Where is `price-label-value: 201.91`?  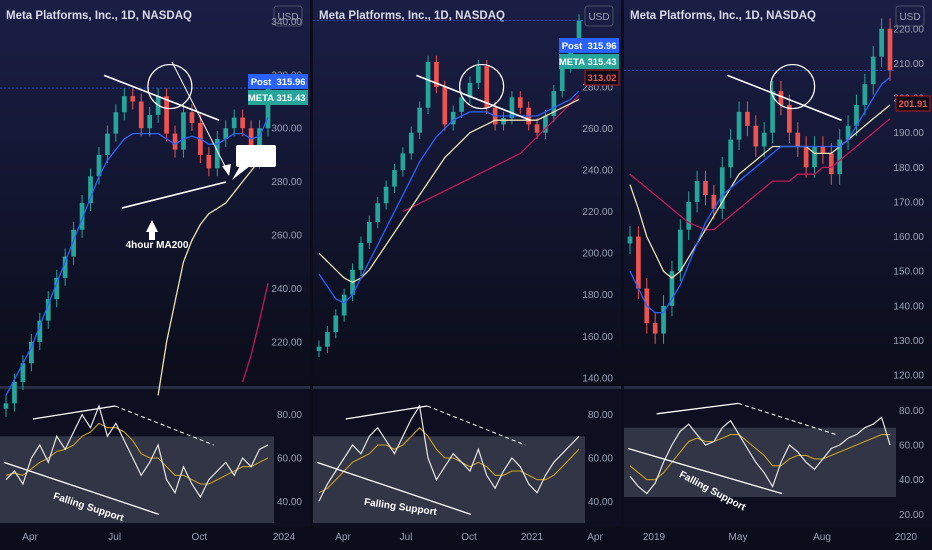
price-label-value: 201.91 is located at coordinates (913, 104).